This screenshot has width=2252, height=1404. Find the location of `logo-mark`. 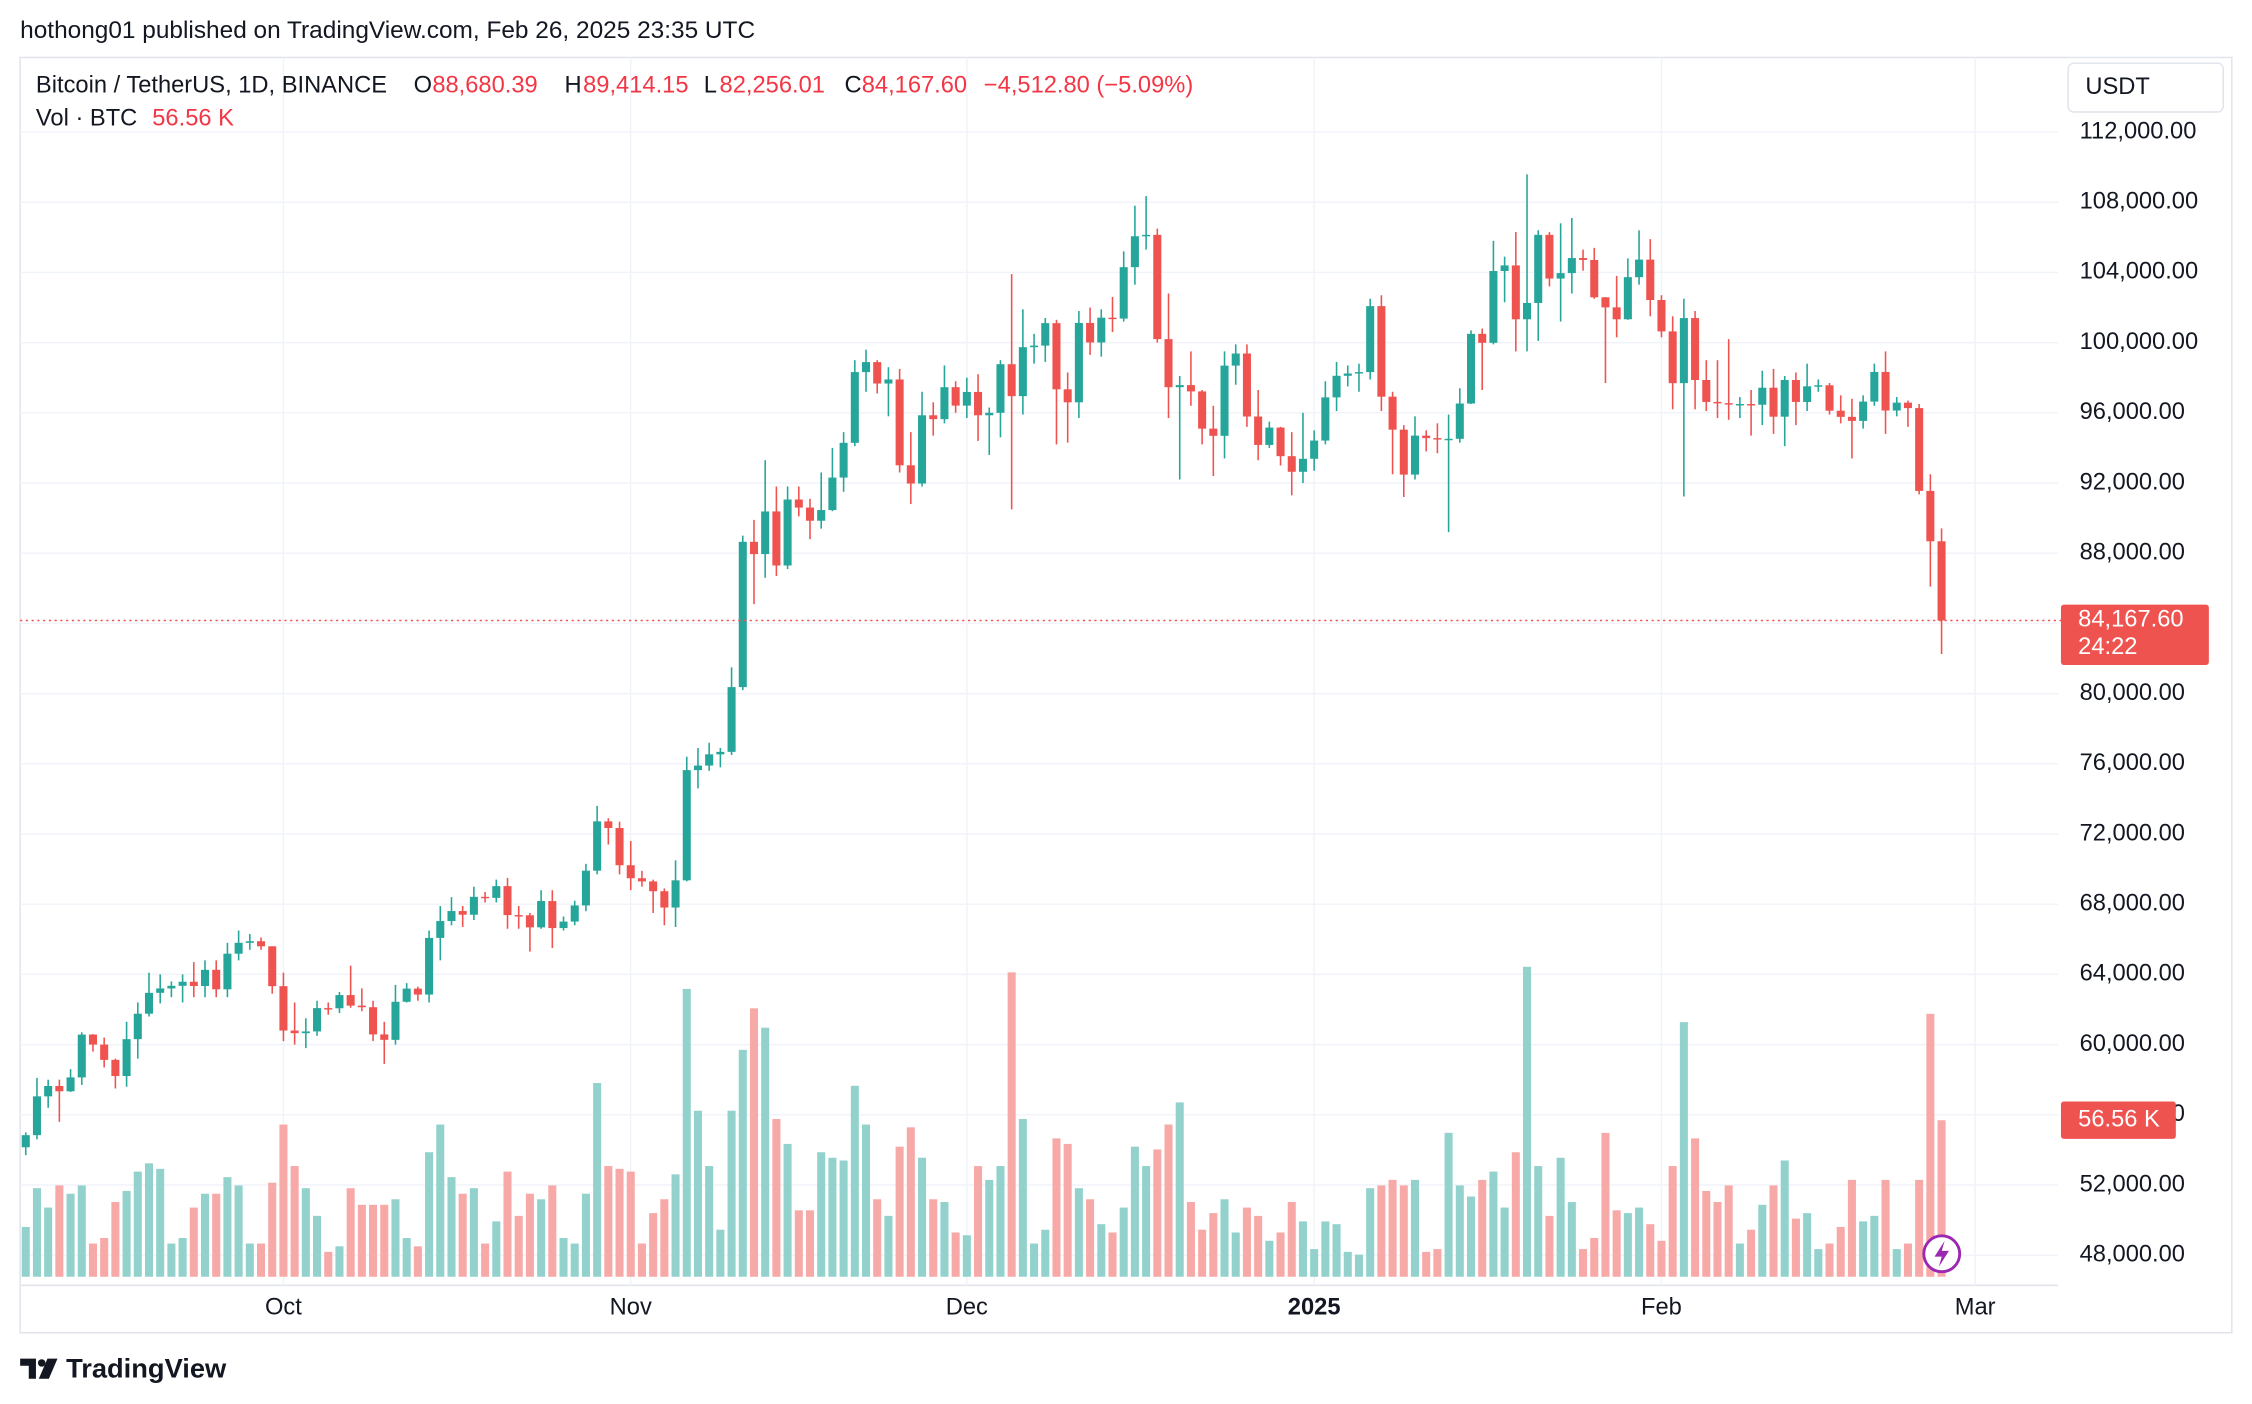

logo-mark is located at coordinates (28, 1368).